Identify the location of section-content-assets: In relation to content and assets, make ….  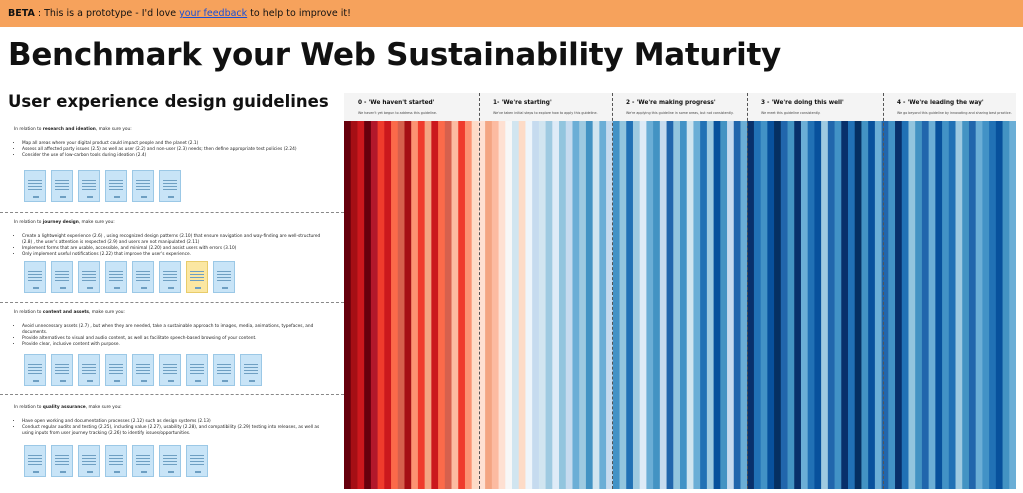
(172, 351).